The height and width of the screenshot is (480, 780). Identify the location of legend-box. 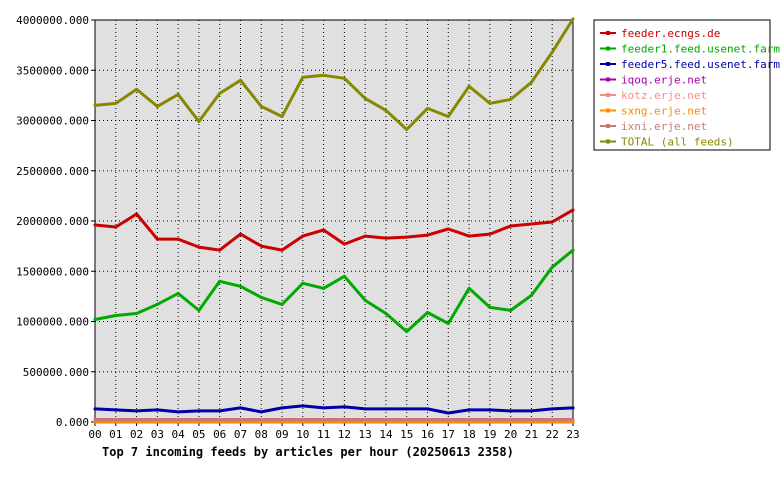
(682, 85).